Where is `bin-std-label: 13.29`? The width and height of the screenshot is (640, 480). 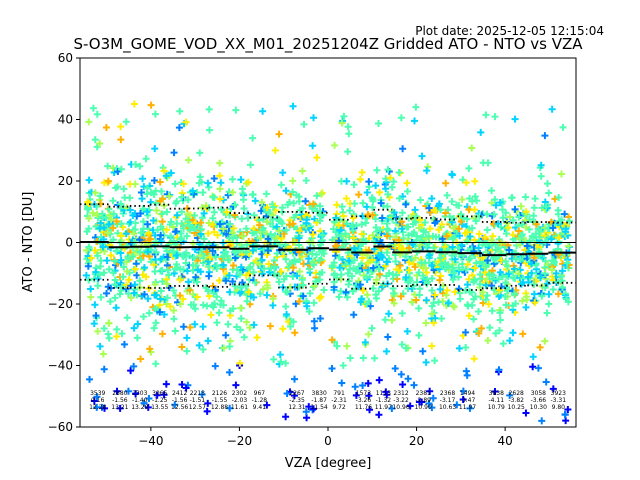
bin-std-label: 13.29 is located at coordinates (139, 407).